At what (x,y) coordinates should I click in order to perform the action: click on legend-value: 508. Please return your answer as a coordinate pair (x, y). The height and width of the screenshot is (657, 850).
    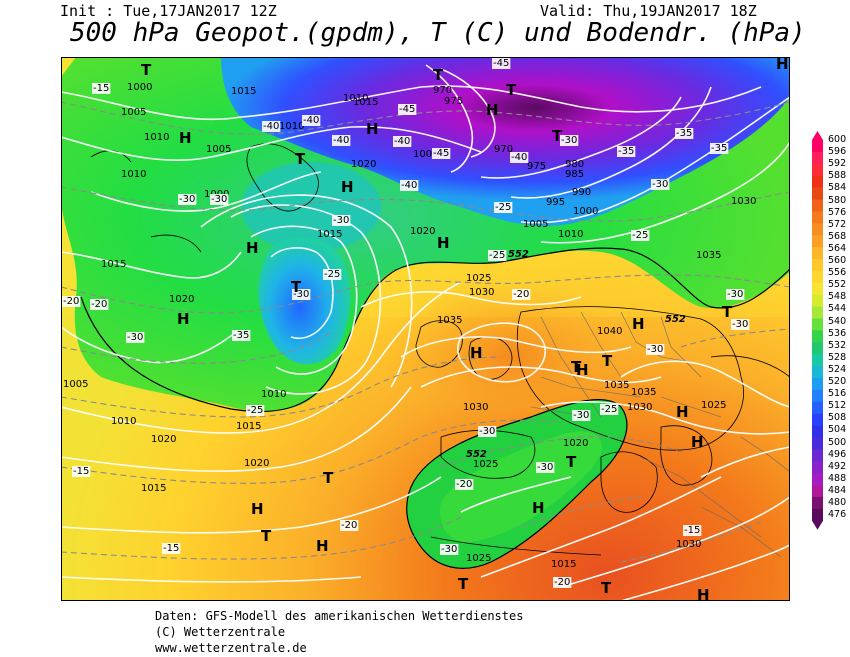
    Looking at the image, I should click on (837, 418).